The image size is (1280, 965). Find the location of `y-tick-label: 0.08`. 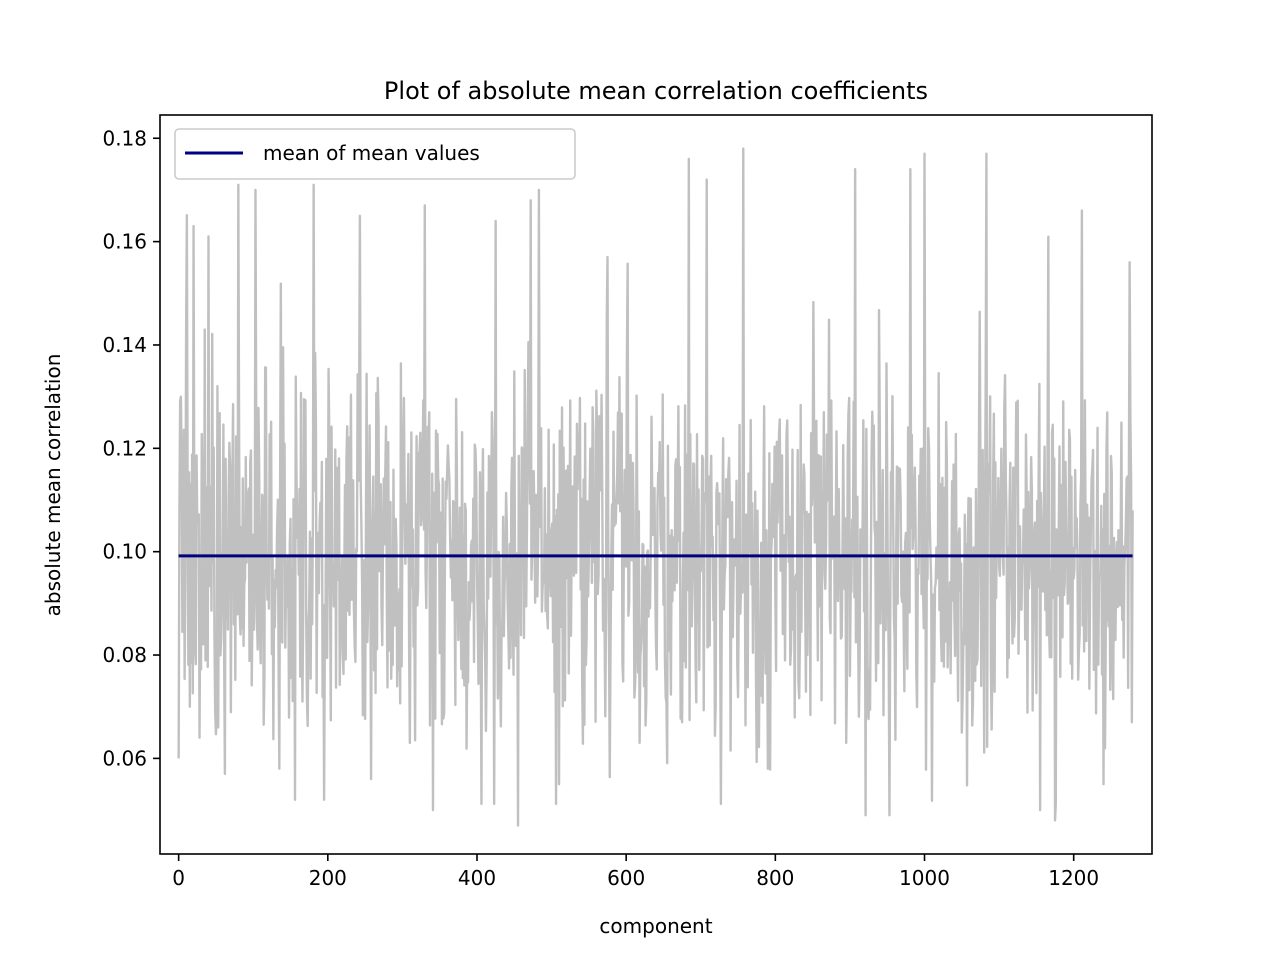

y-tick-label: 0.08 is located at coordinates (124, 655).